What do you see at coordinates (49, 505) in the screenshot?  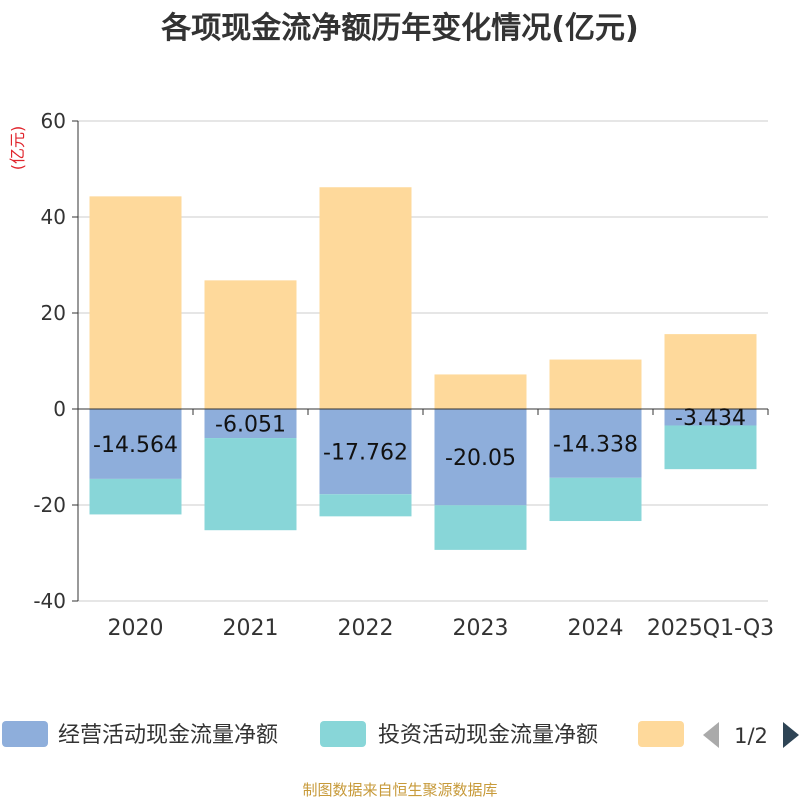 I see `y-tick-label: -20` at bounding box center [49, 505].